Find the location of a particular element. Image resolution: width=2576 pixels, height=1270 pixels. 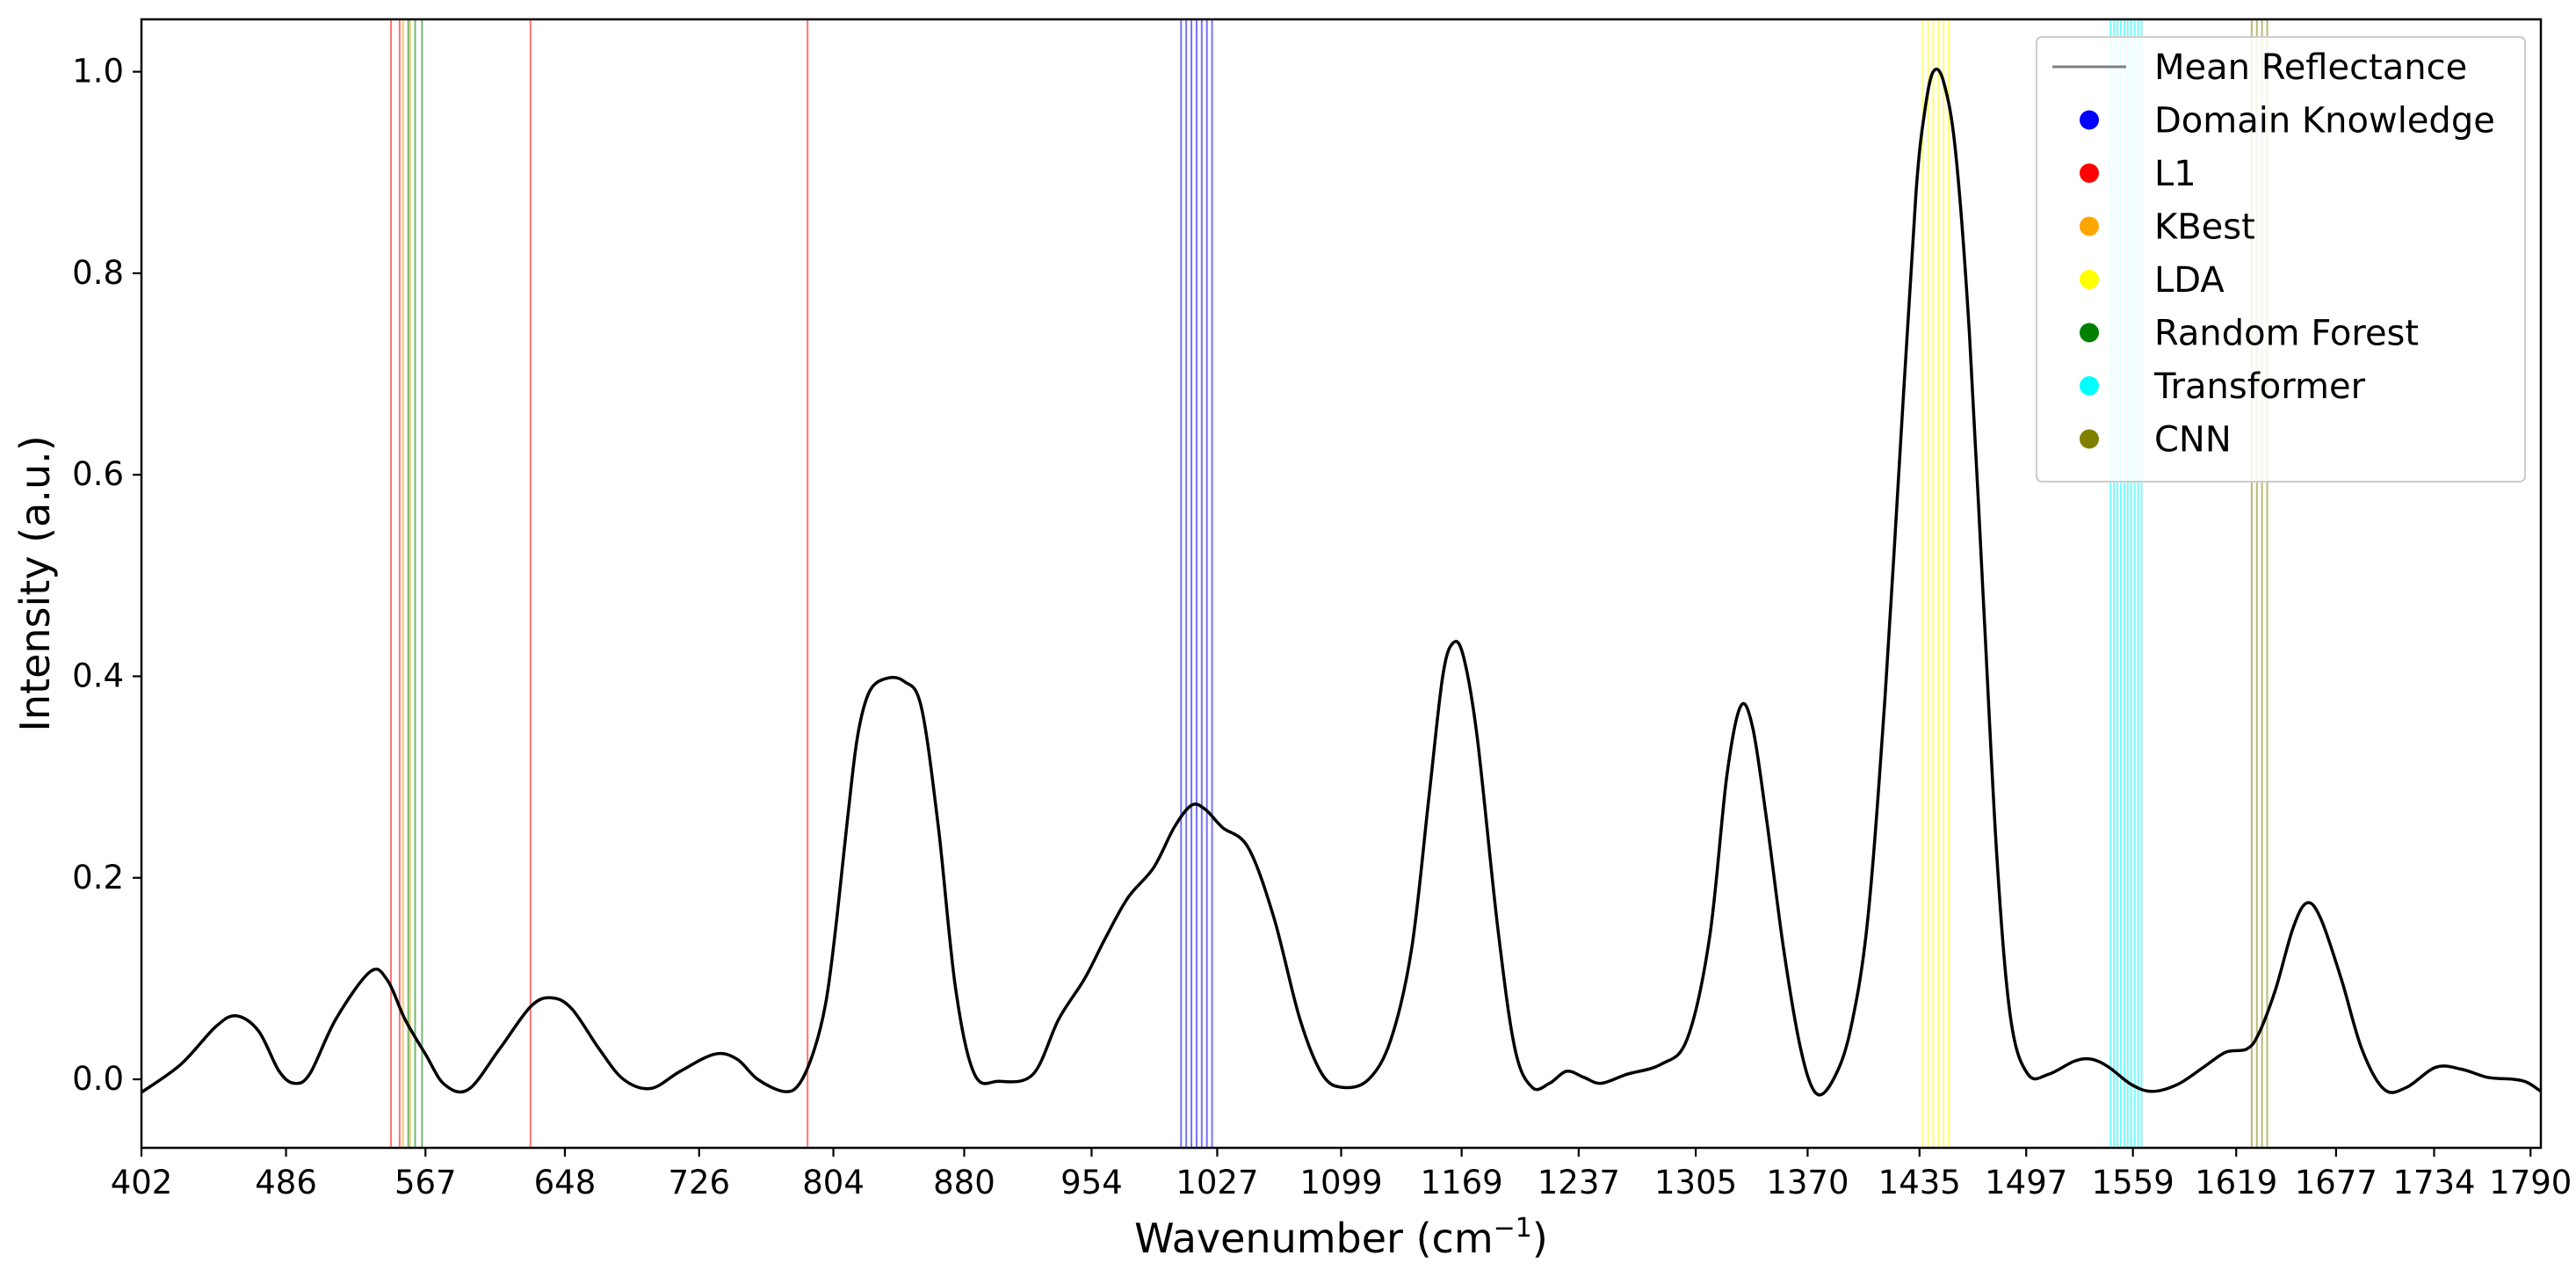

x-tick-label: 880 is located at coordinates (964, 1182).